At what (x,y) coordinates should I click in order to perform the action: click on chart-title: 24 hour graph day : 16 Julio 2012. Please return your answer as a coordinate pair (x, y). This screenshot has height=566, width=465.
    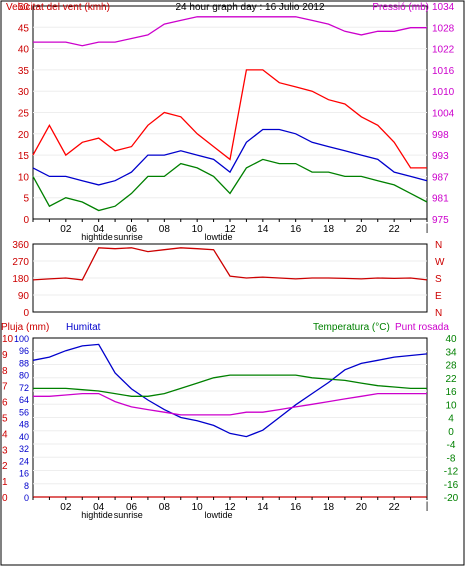
    Looking at the image, I should click on (250, 7).